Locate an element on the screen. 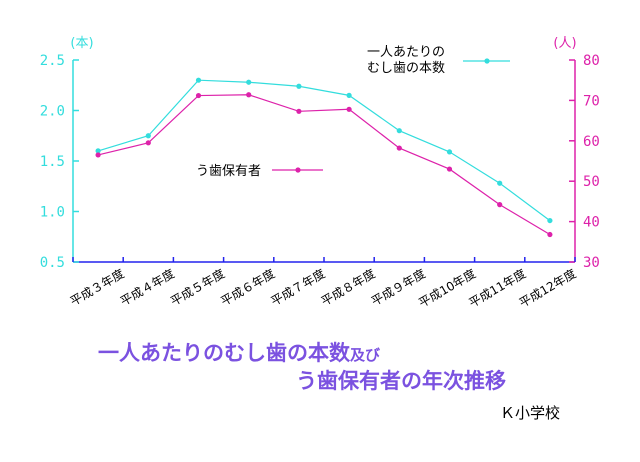 This screenshot has width=640, height=462. x-tick-label: 平成４年度 is located at coordinates (146, 287).